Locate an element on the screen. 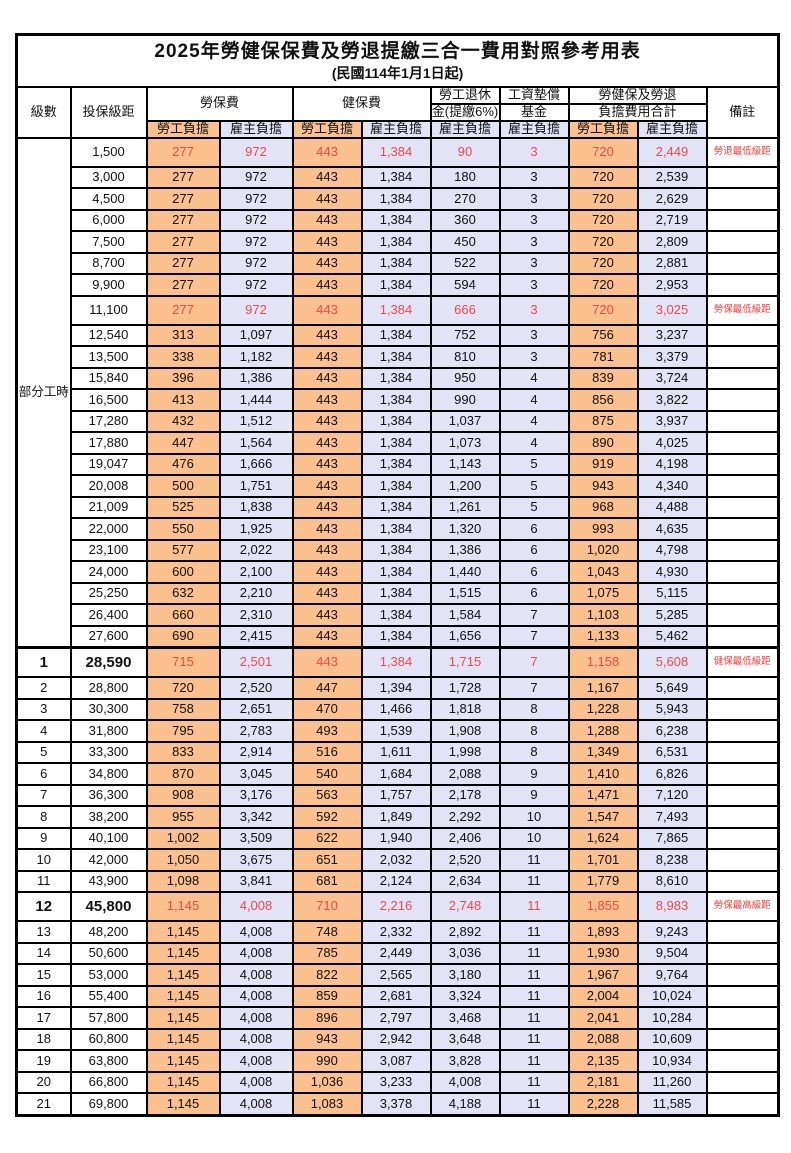 The height and width of the screenshot is (1153, 791). value-cell: 1,073 is located at coordinates (465, 443).